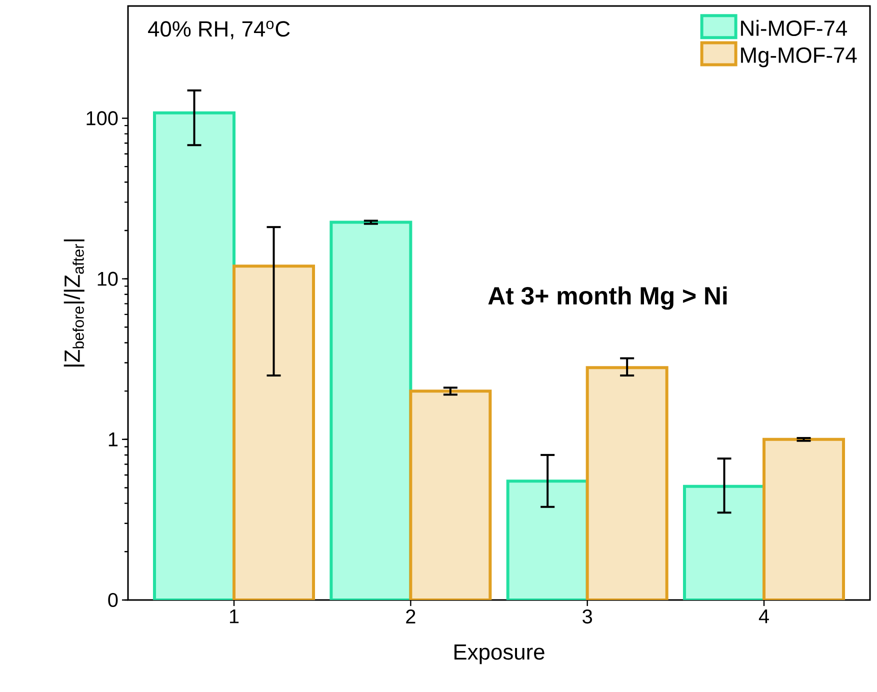 The height and width of the screenshot is (692, 877). What do you see at coordinates (794, 28) in the screenshot?
I see `legend-label: Ni-MOF-74` at bounding box center [794, 28].